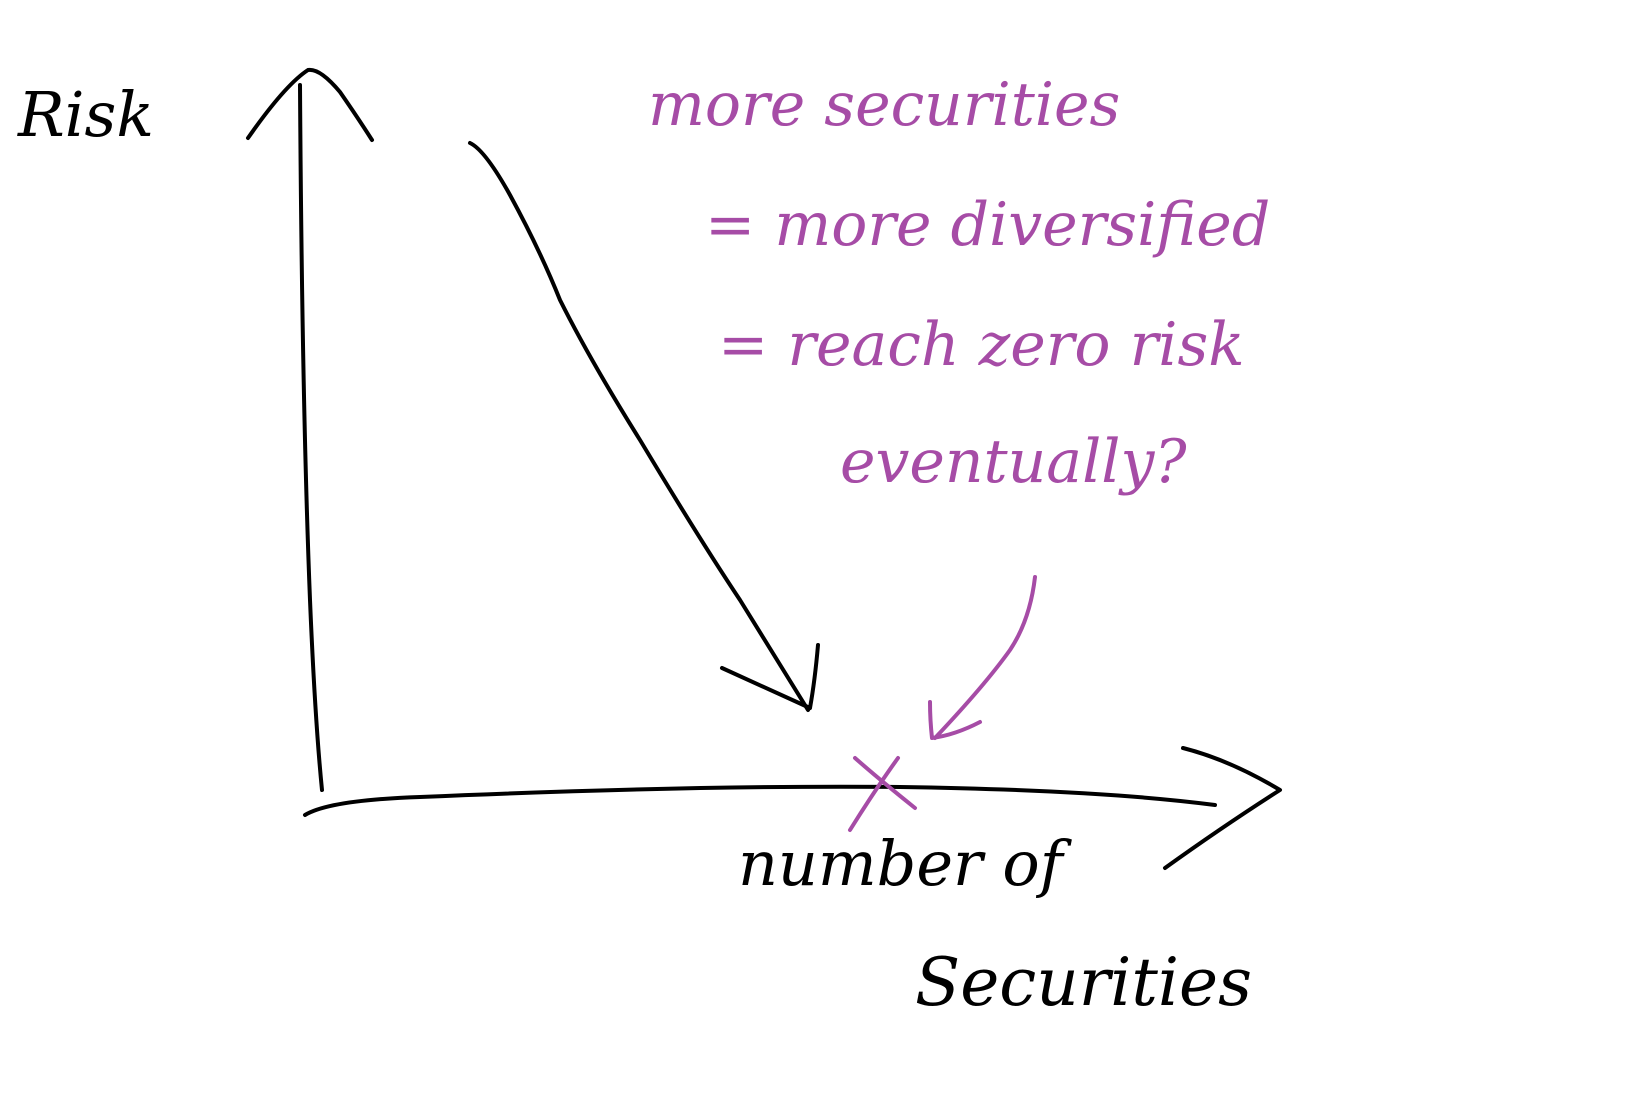 This screenshot has width=1641, height=1094. I want to click on x-axis-label-line2: Securities, so click(1083, 982).